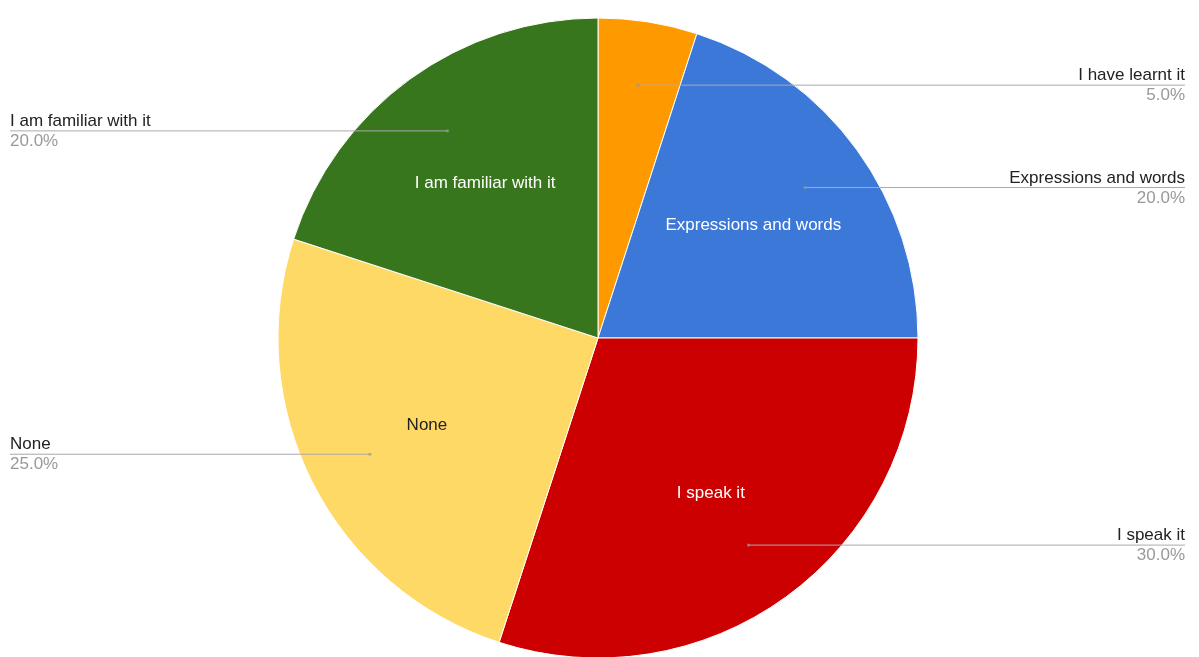 Image resolution: width=1199 pixels, height=657 pixels. Describe the element at coordinates (1132, 75) in the screenshot. I see `slice-label: I have learnt it` at that location.